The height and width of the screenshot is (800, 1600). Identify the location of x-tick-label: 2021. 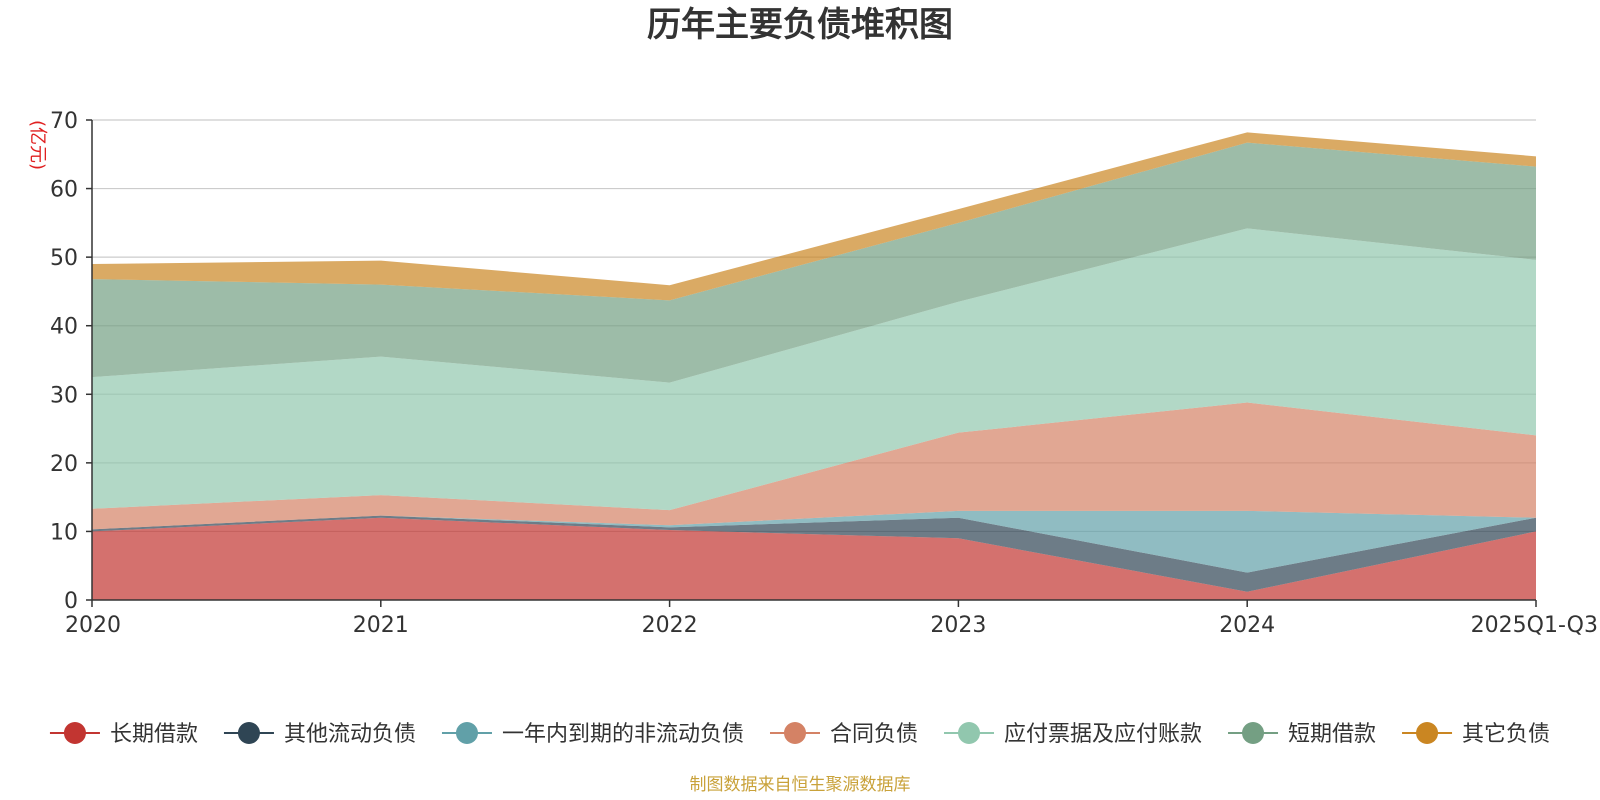
(381, 625).